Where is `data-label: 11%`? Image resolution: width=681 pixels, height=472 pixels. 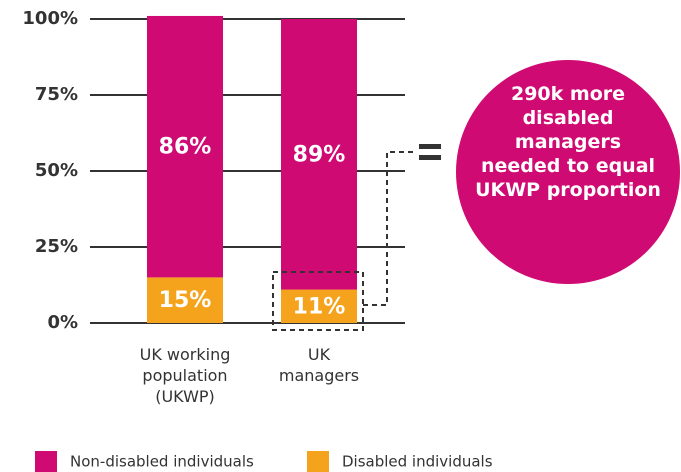
data-label: 11% is located at coordinates (319, 306).